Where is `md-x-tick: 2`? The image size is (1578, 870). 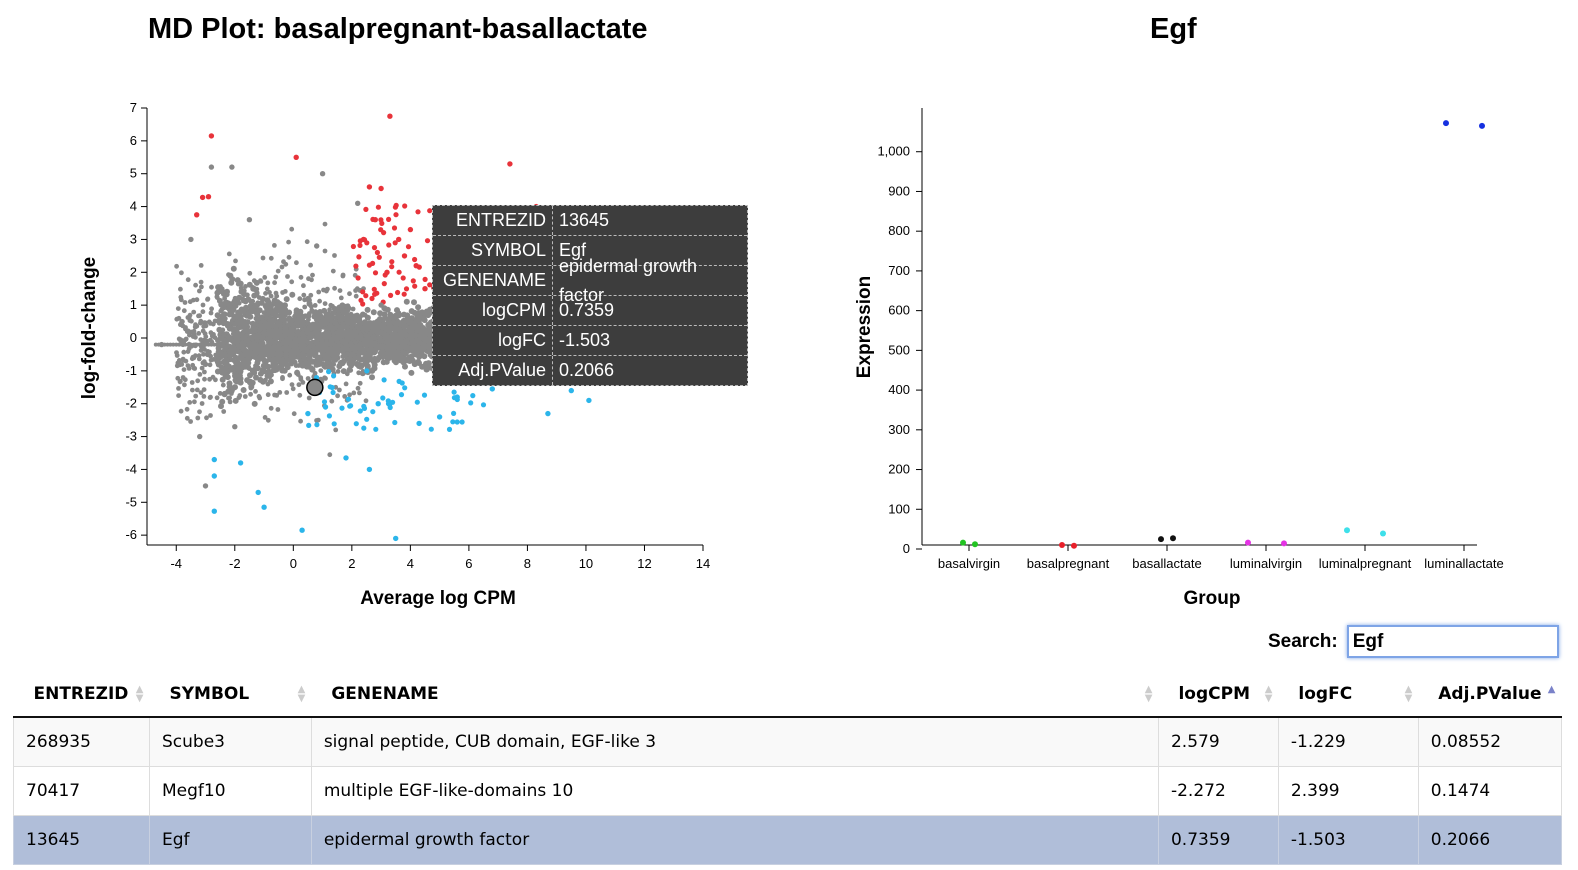
md-x-tick: 2 is located at coordinates (351, 558).